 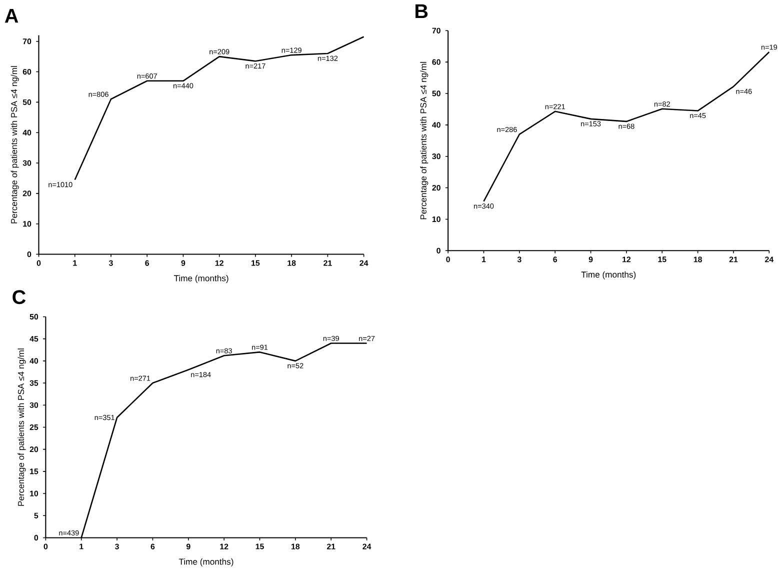 I want to click on chart-title: B, so click(x=422, y=11).